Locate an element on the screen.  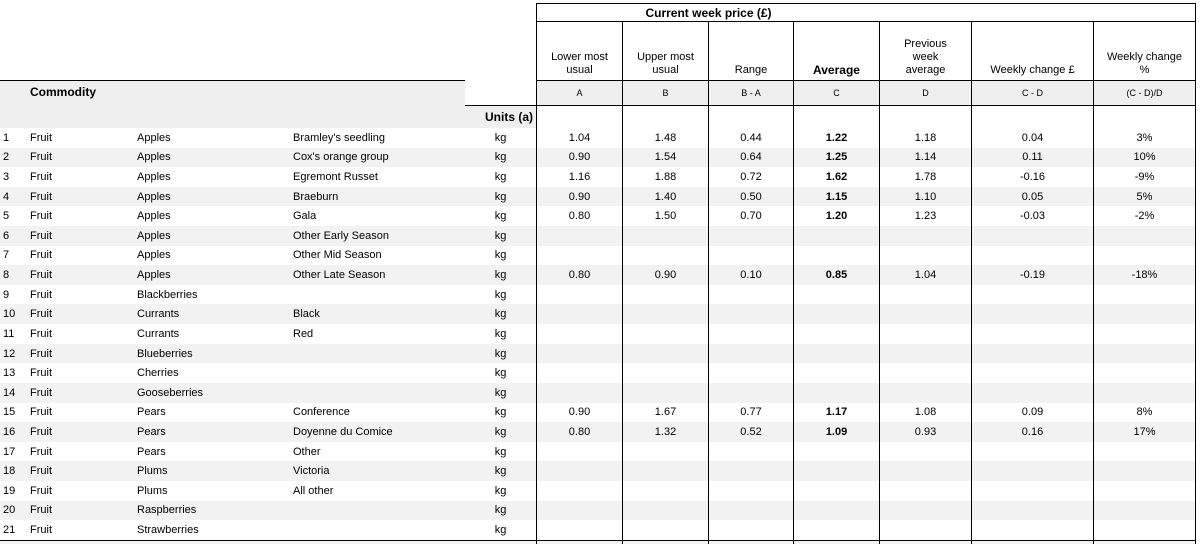
row-number-cell: 7 is located at coordinates (6, 255).